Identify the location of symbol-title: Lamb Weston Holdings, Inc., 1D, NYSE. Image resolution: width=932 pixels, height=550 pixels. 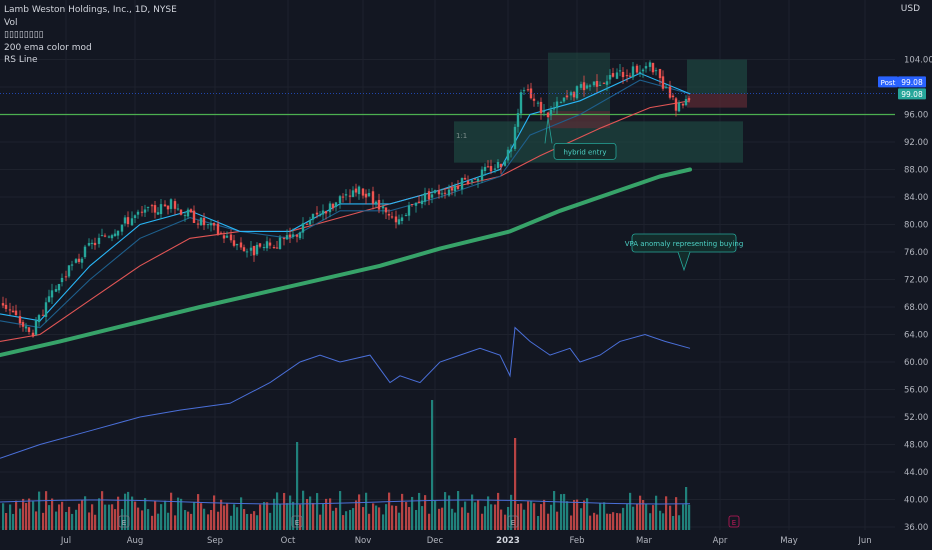
(90, 10).